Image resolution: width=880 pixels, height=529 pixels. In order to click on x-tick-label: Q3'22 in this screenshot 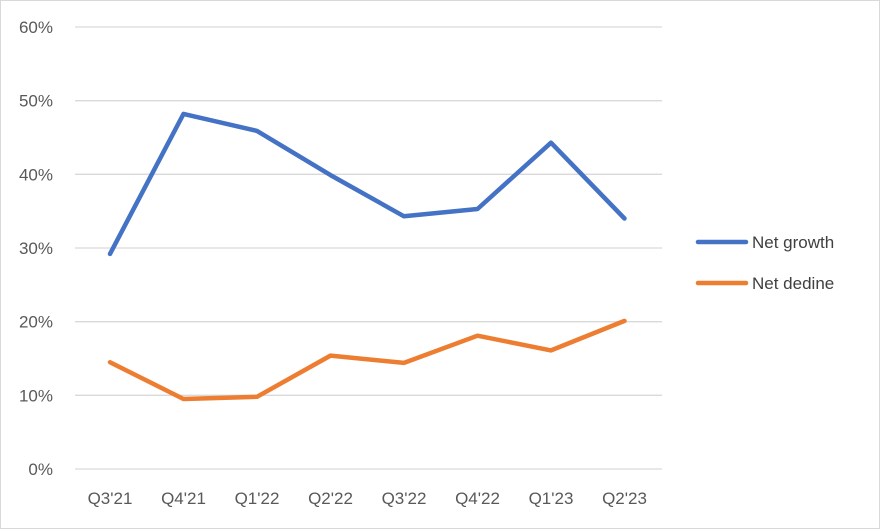, I will do `click(404, 498)`.